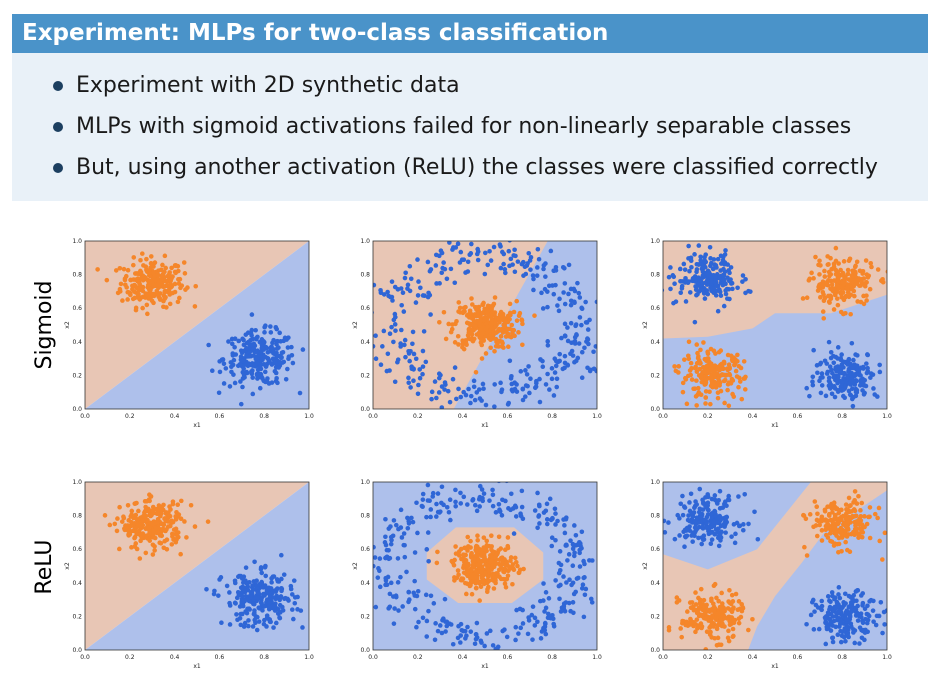  What do you see at coordinates (264, 416) in the screenshot?
I see `x-tick-label: 0.8` at bounding box center [264, 416].